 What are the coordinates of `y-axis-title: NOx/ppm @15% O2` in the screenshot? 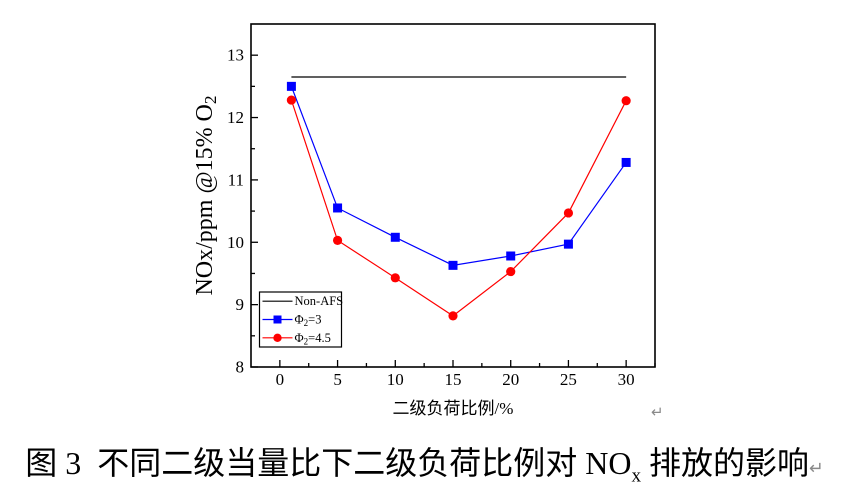 It's located at (206, 195).